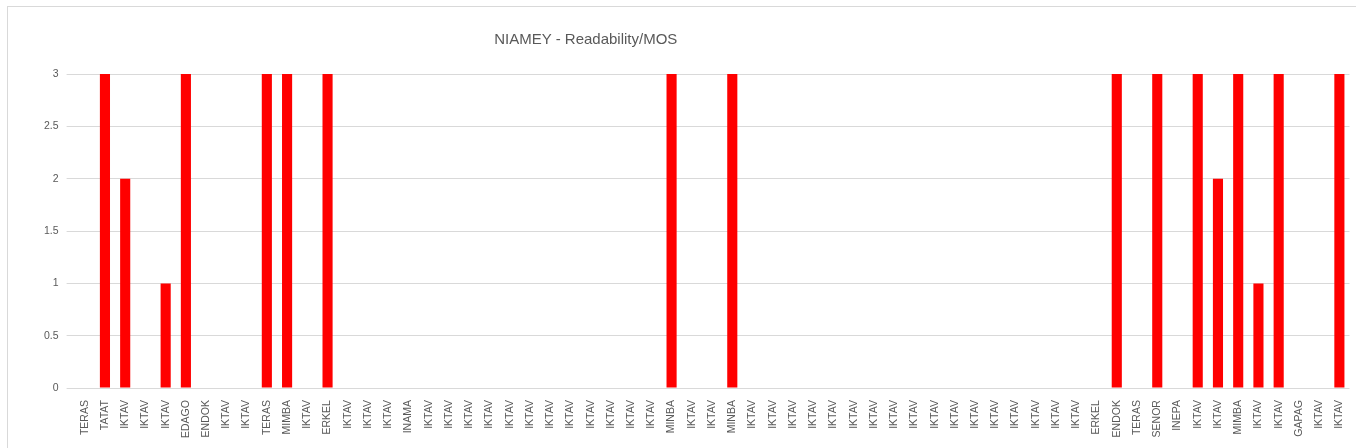 This screenshot has height=448, width=1356. I want to click on x-tick-label: GAPAG, so click(1297, 418).